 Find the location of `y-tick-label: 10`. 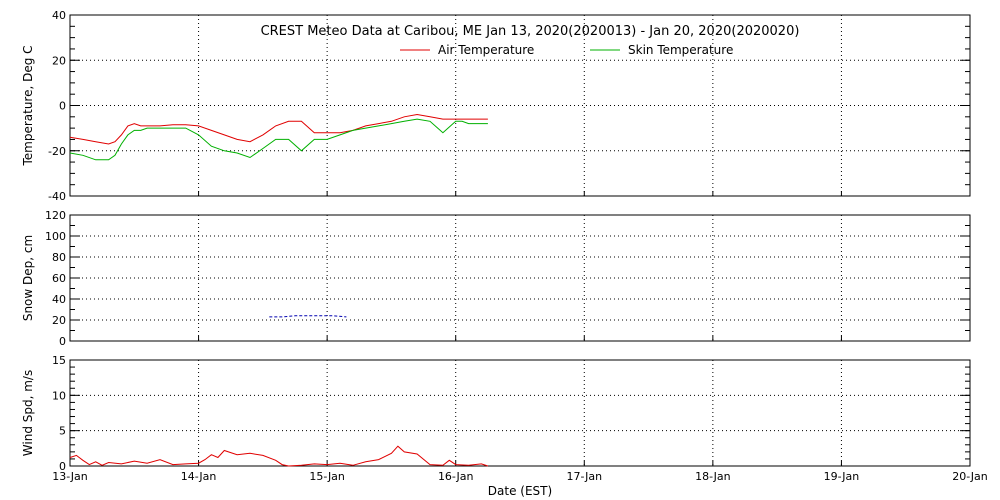

y-tick-label: 10 is located at coordinates (59, 395).